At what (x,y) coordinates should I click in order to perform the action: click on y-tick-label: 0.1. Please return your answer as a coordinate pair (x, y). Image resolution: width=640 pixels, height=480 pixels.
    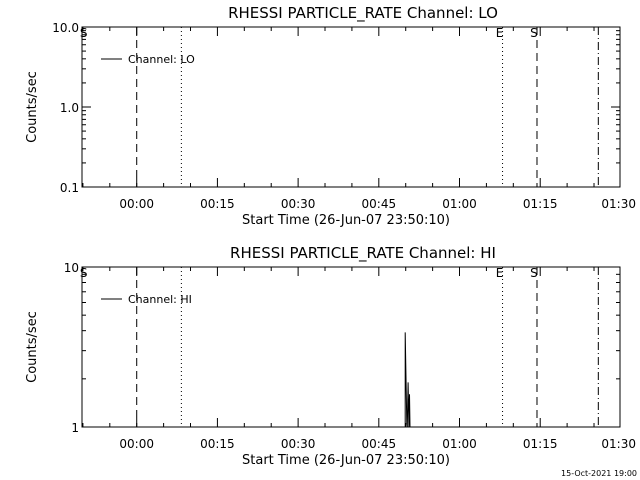
    Looking at the image, I should click on (69, 188).